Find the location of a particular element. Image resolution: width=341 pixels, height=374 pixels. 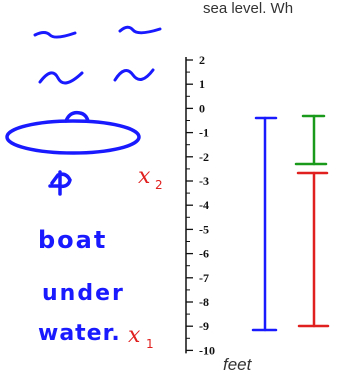

svg-text: 1 is located at coordinates (150, 344).